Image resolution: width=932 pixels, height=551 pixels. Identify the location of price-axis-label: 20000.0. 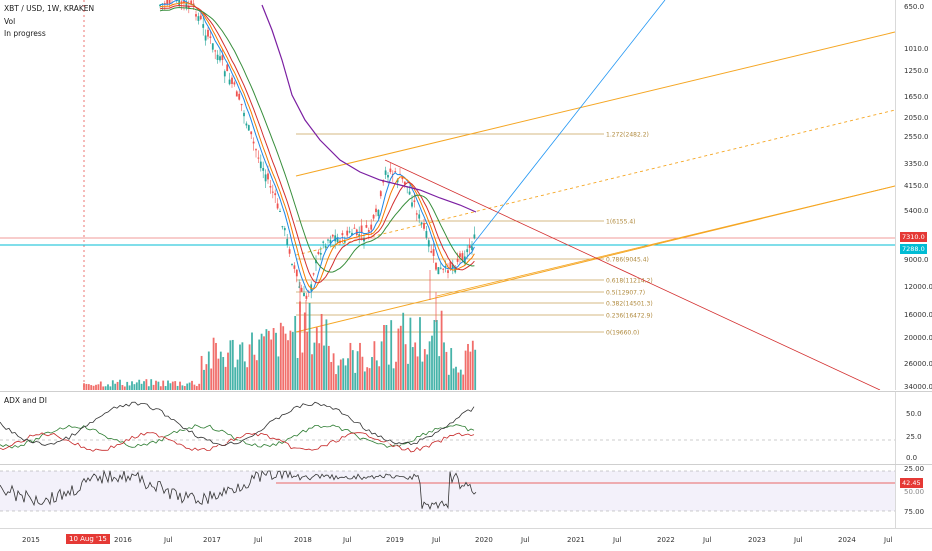
(918, 338).